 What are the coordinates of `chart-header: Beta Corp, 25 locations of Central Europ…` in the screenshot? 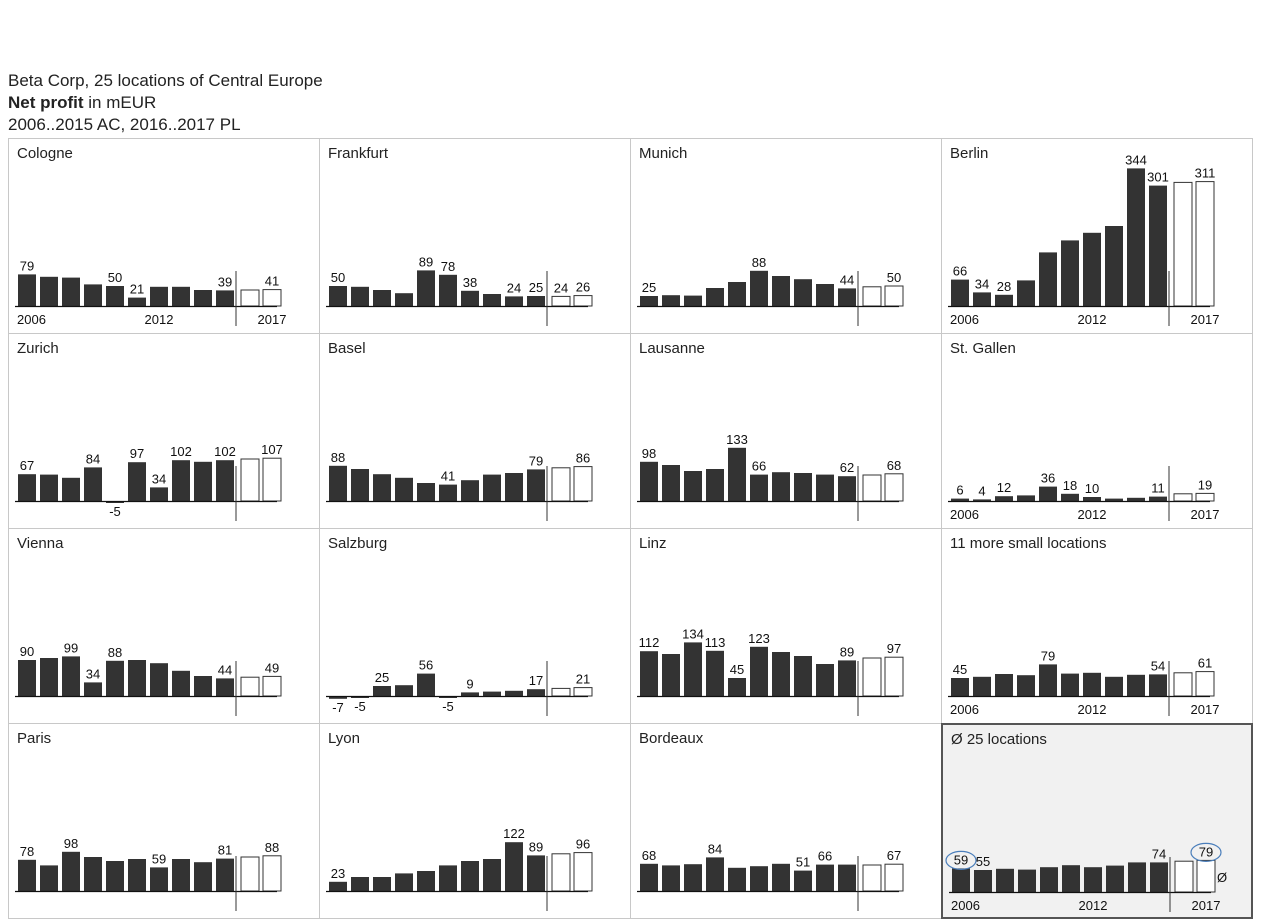 It's located at (165, 103).